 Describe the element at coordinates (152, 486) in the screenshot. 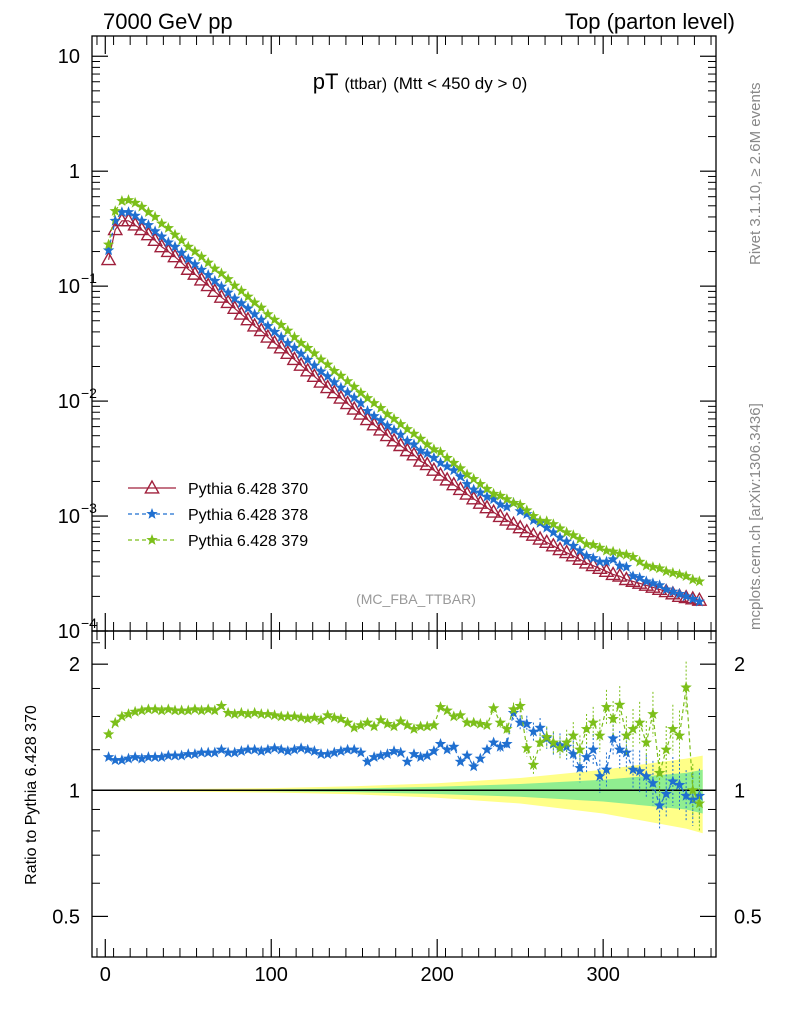

I see `legend-marker` at that location.